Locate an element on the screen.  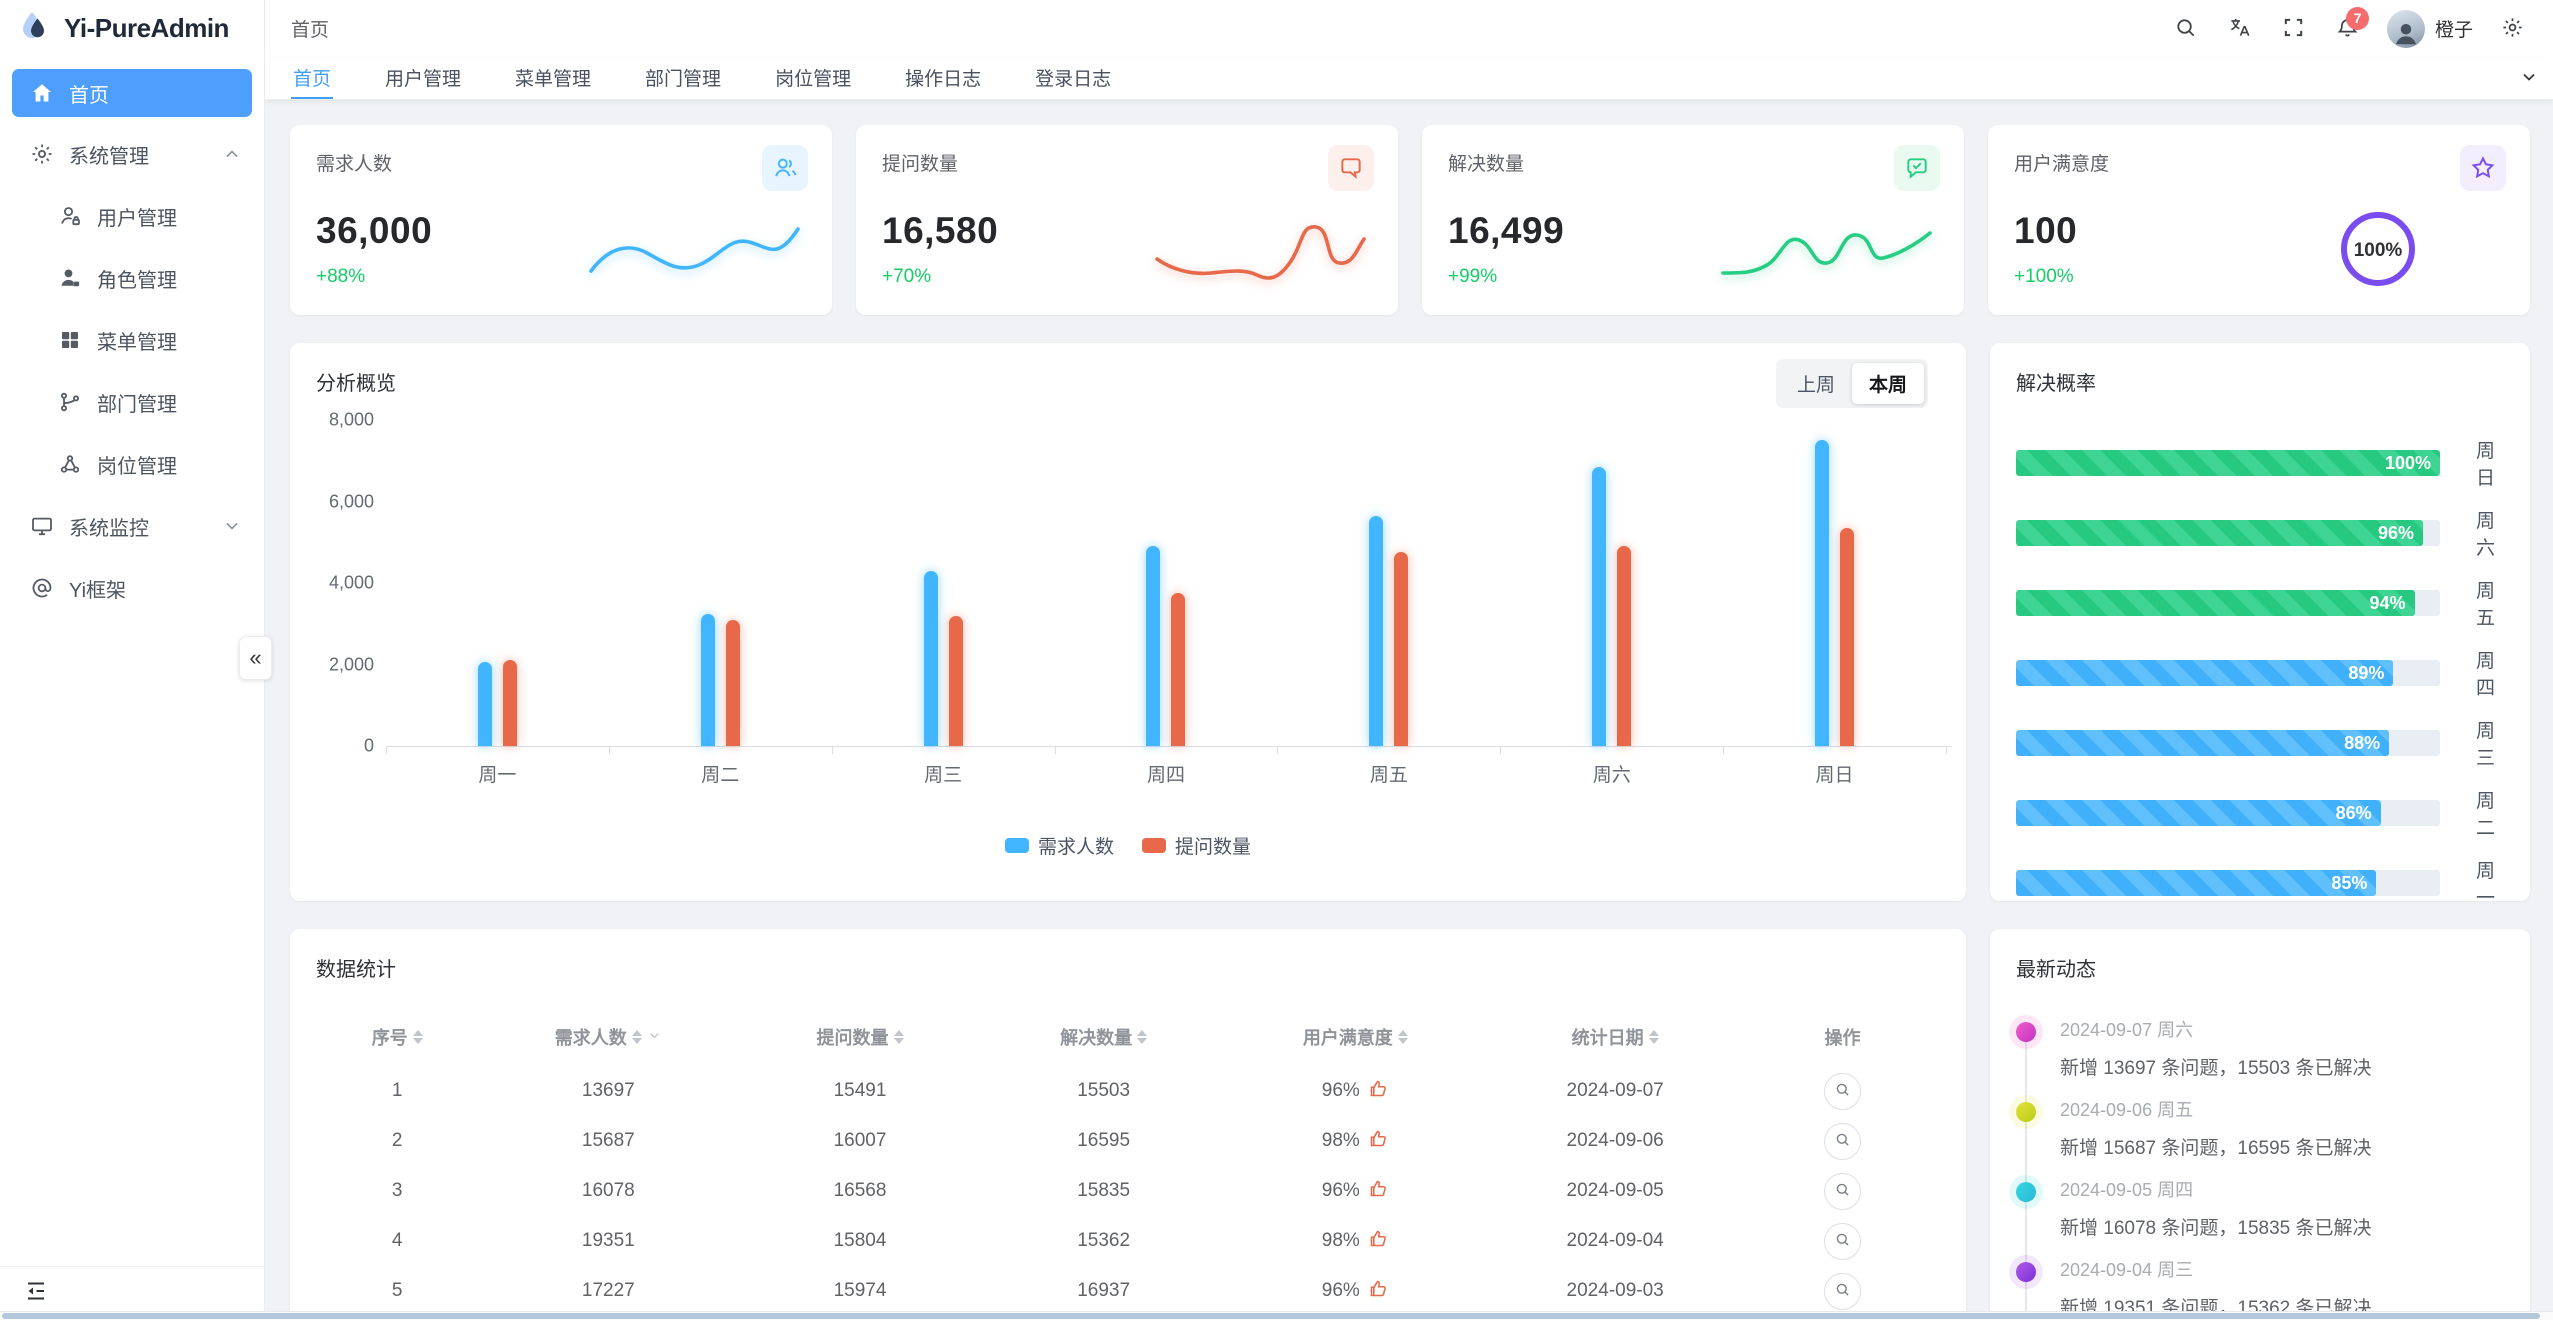
timeline-date: 2024-09-06 周五 is located at coordinates (2127, 1110).